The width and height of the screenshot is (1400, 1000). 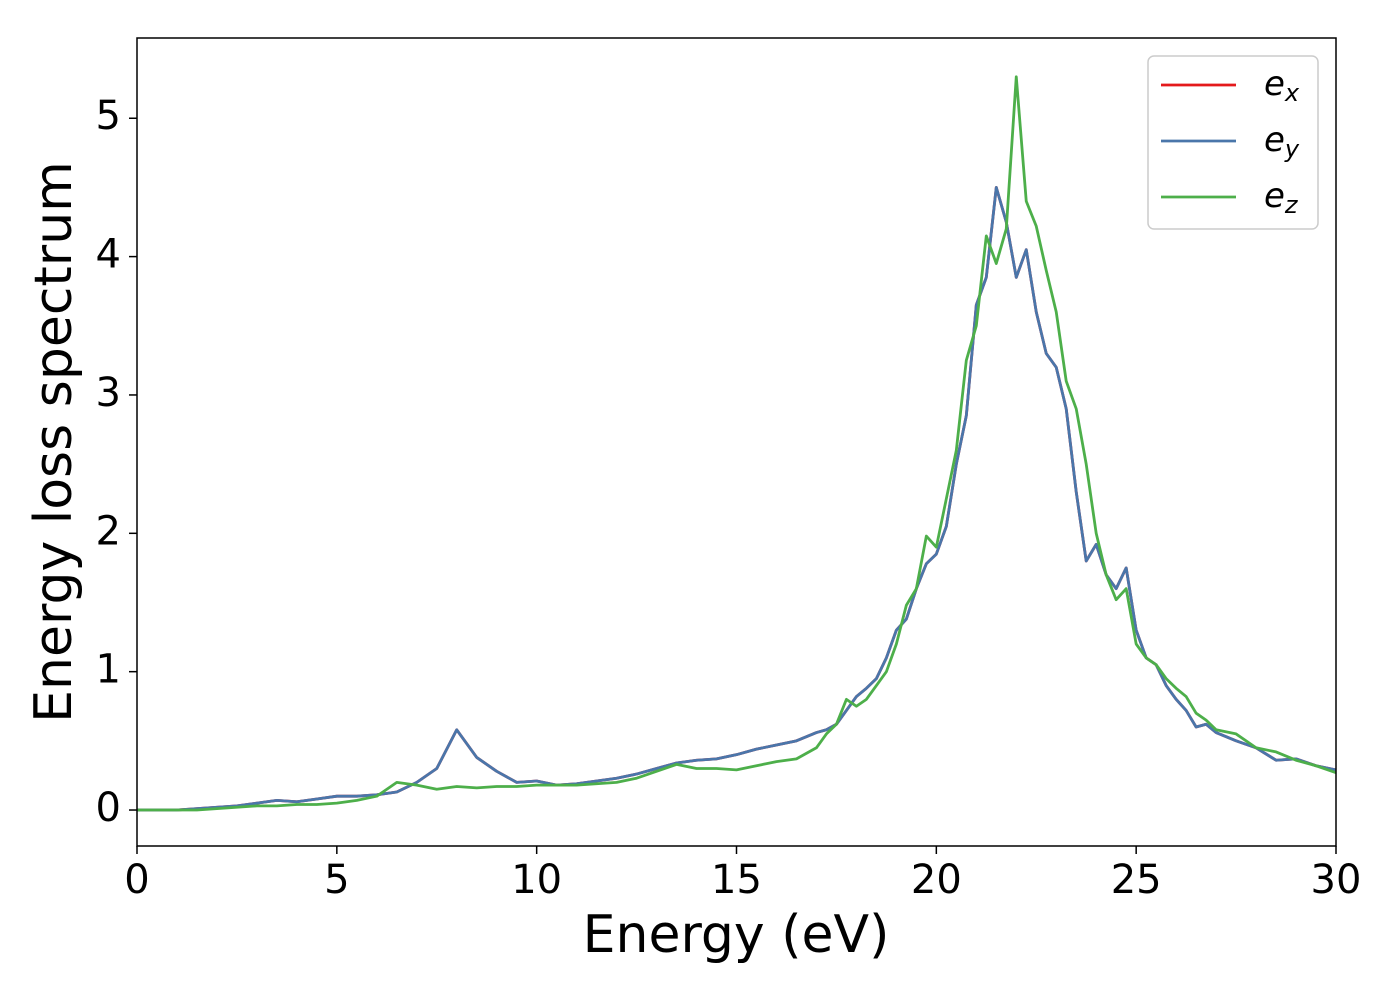 I want to click on x-tick-label: 25, so click(x=1136, y=880).